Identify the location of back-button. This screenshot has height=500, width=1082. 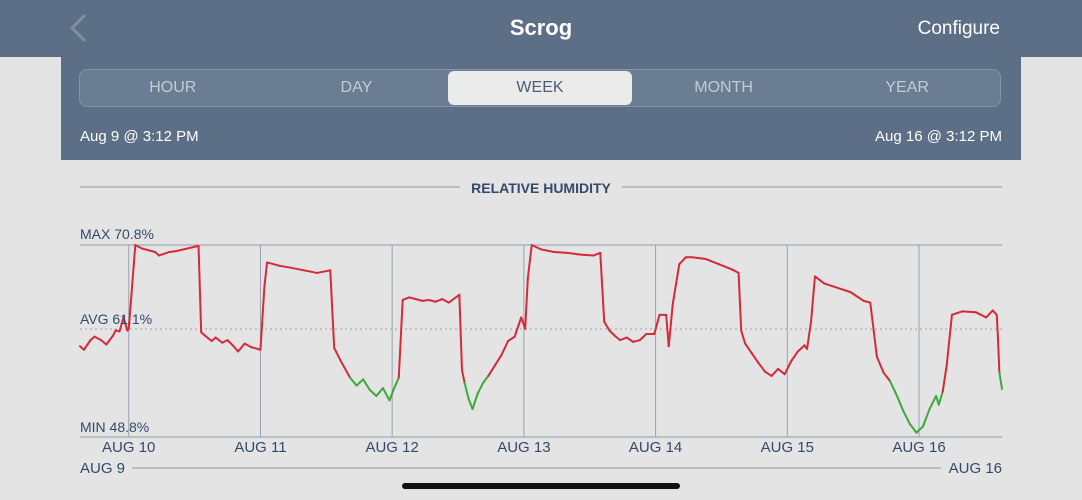
(80, 28).